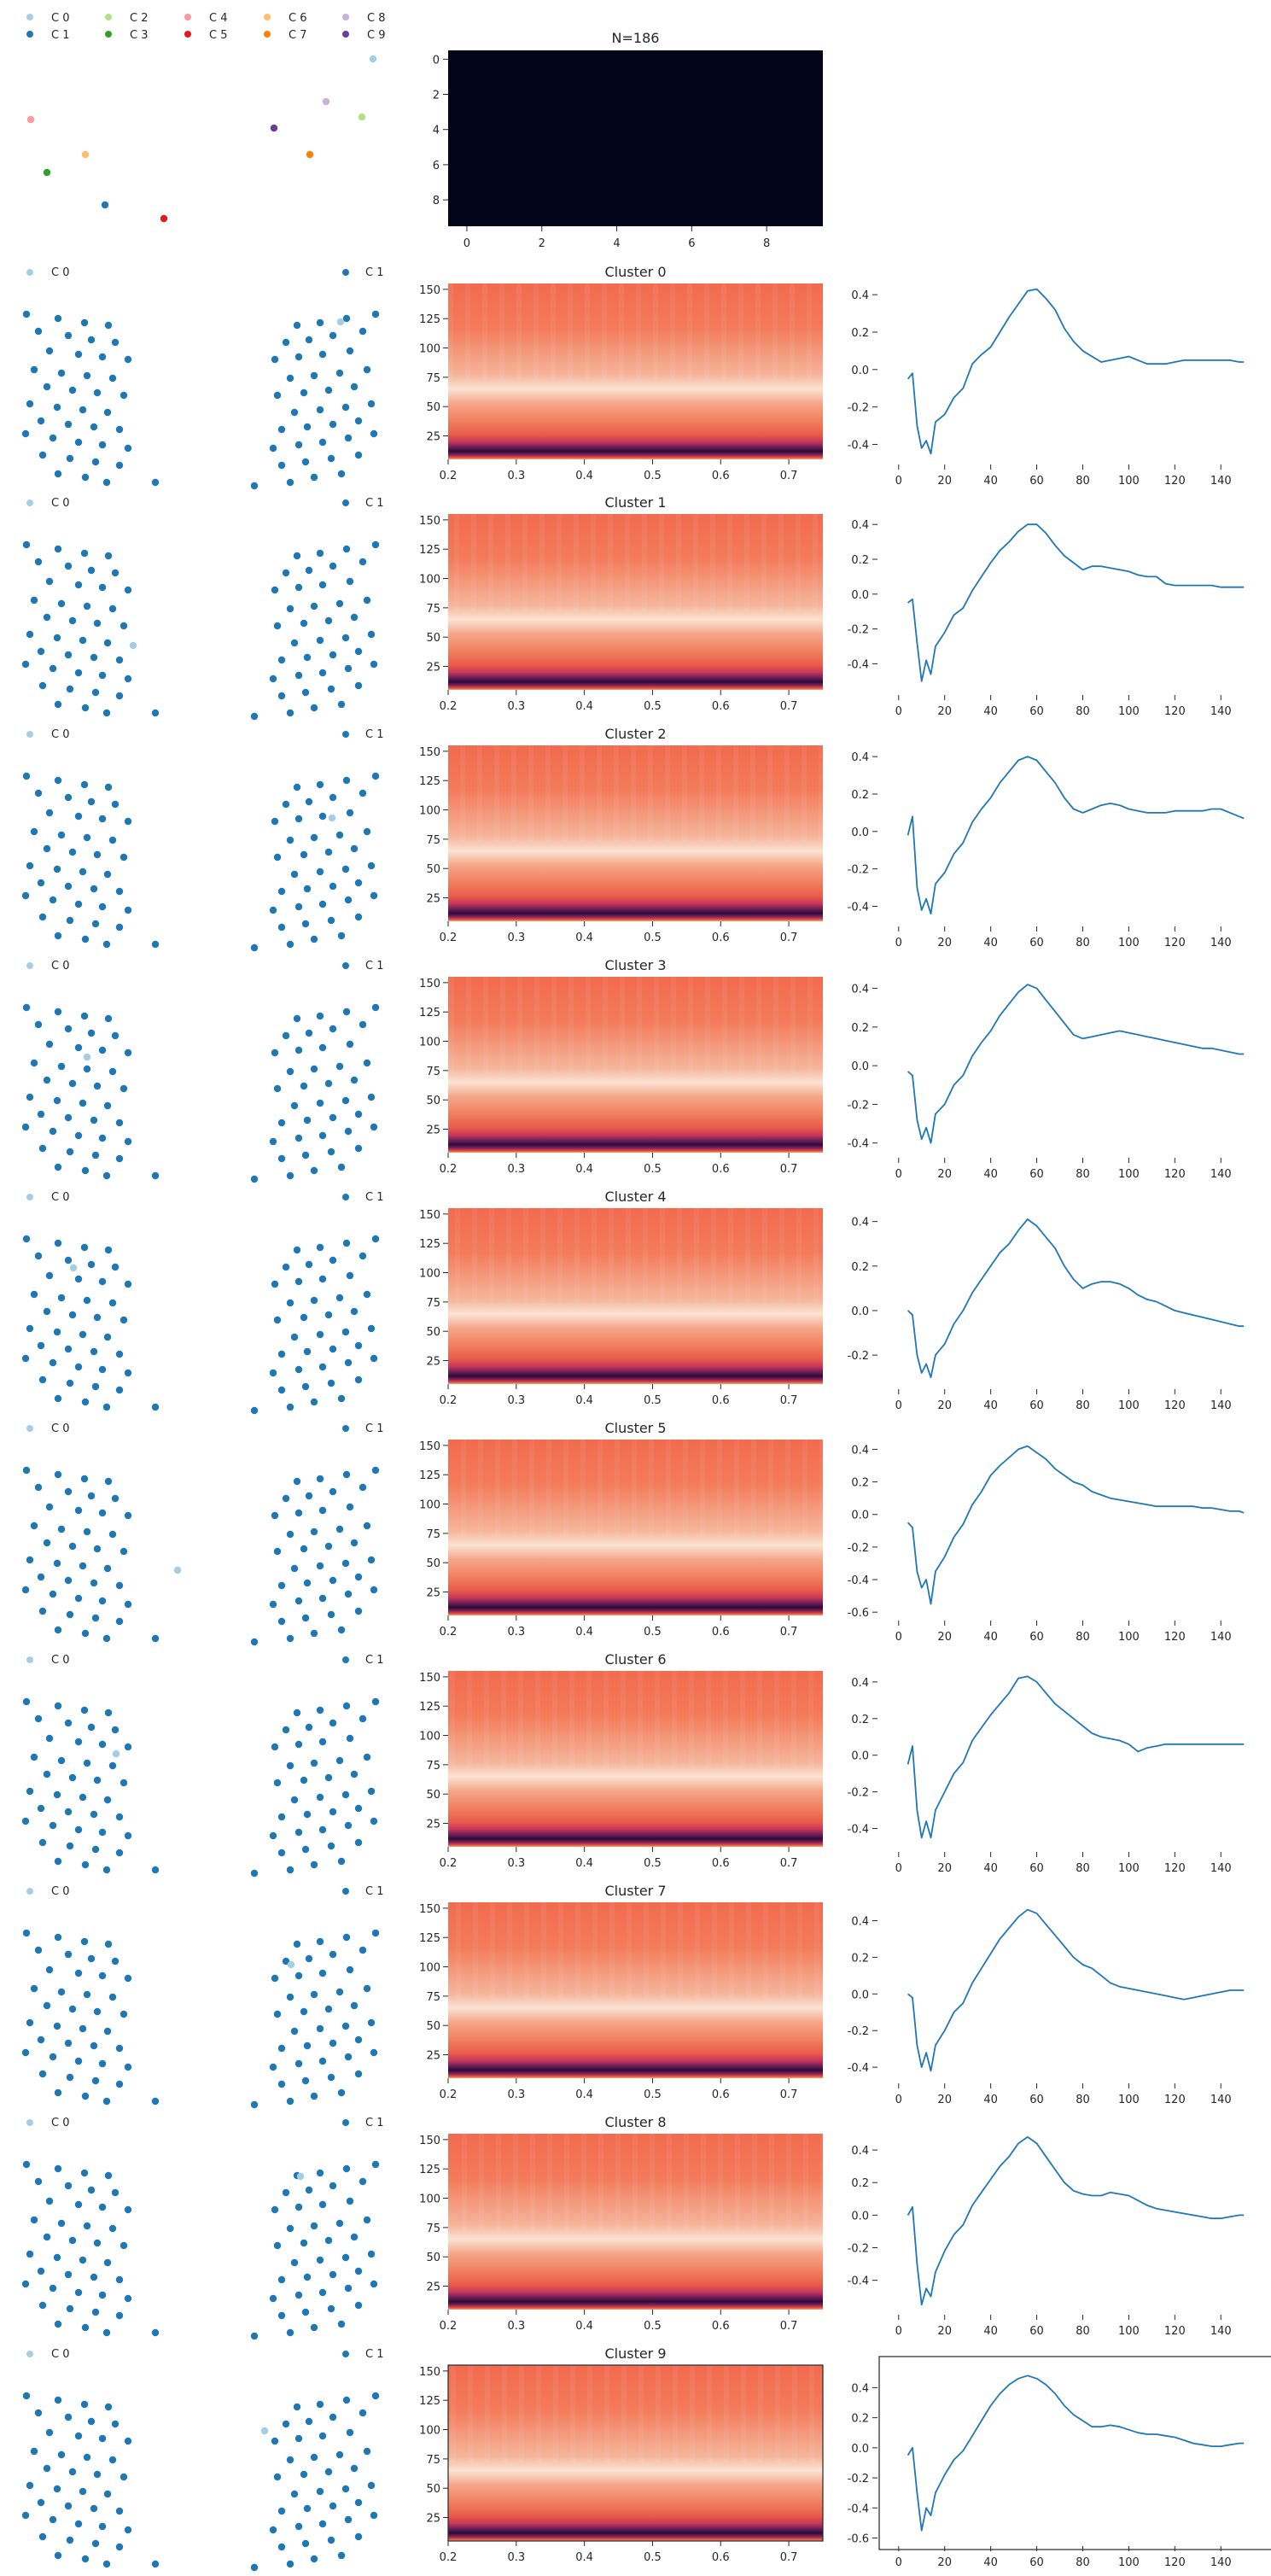 Image resolution: width=1271 pixels, height=2576 pixels. What do you see at coordinates (1175, 481) in the screenshot?
I see `lineplot-xtick-label: 120` at bounding box center [1175, 481].